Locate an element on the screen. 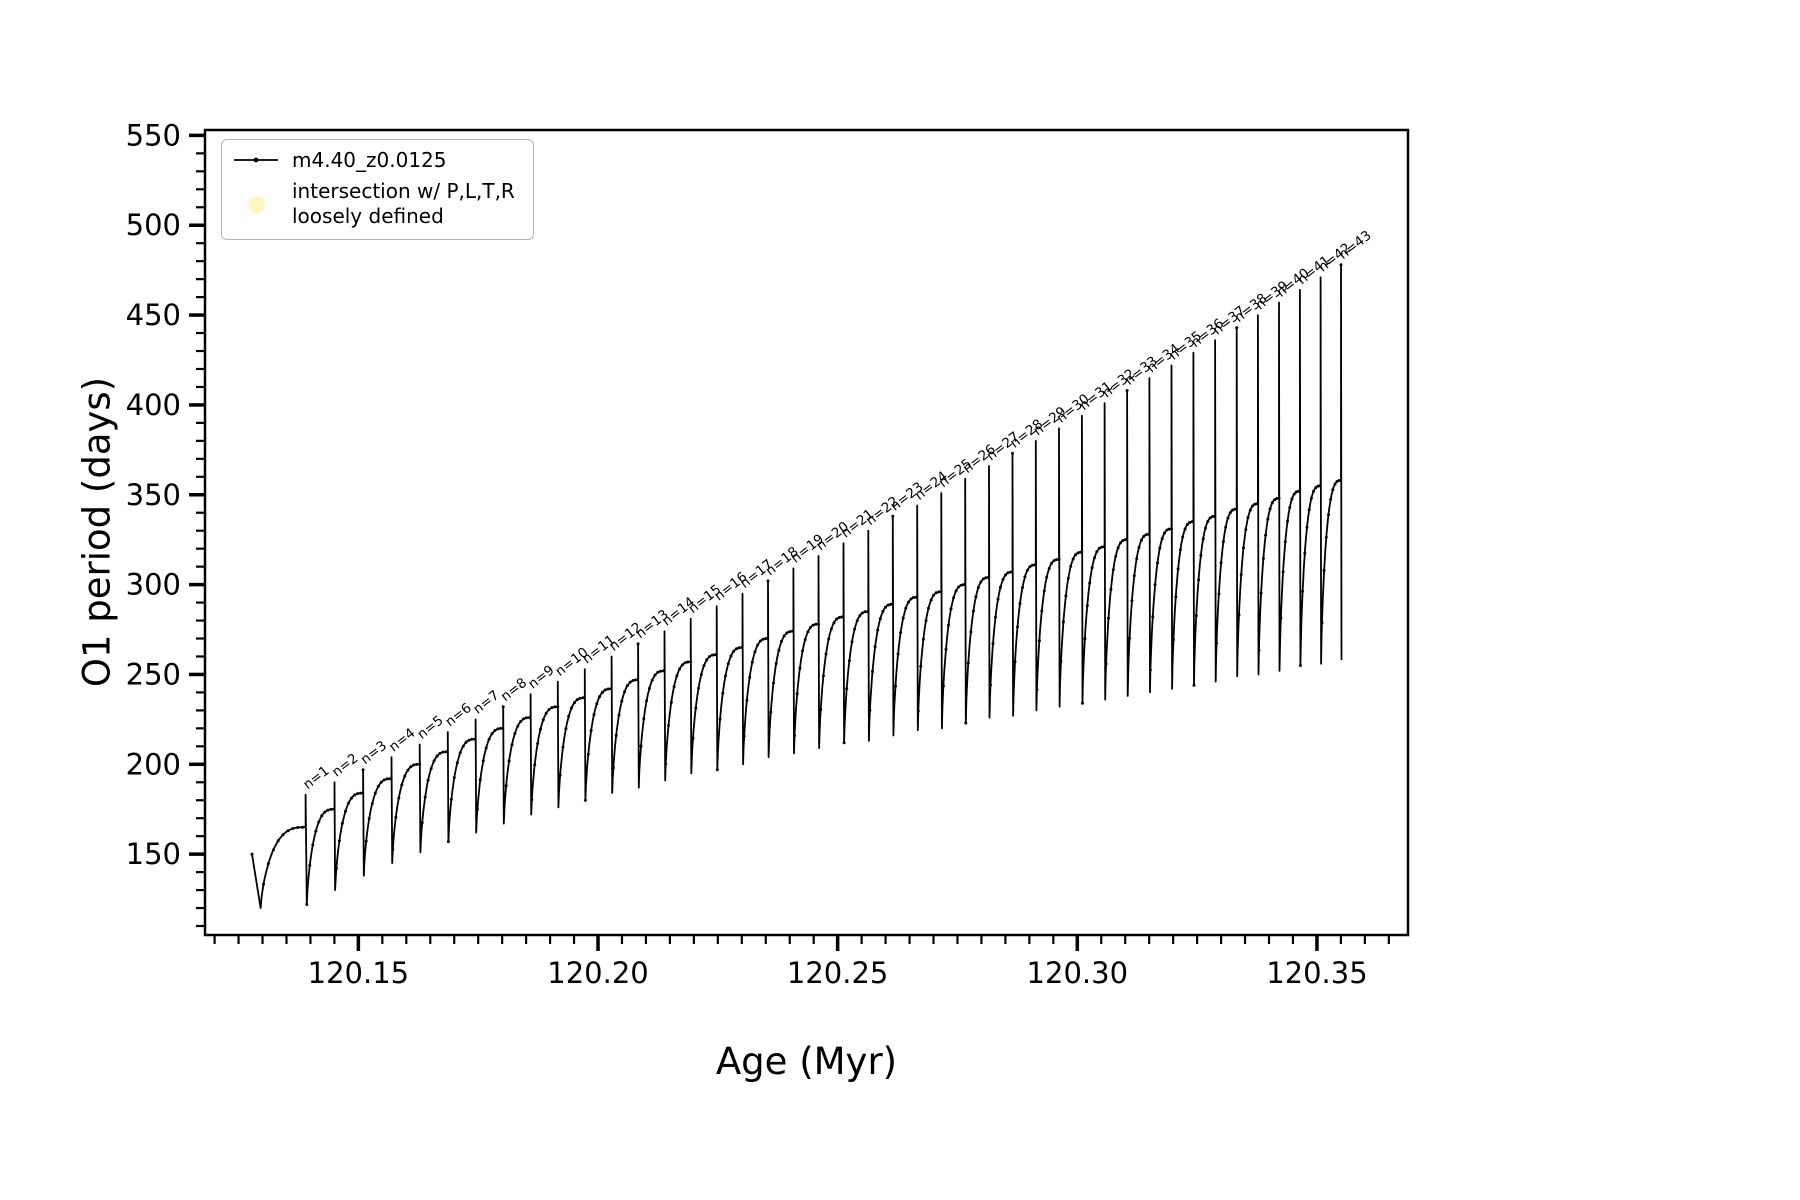 The image size is (1800, 1200). pulse-label: n=2 is located at coordinates (345, 765).